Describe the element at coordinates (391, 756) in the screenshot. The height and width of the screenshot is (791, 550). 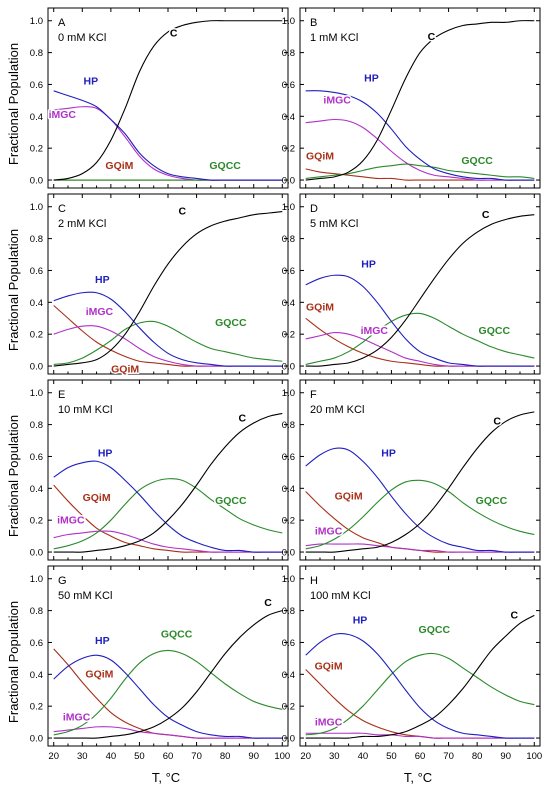
I see `panel-H-xtick-label: 50` at that location.